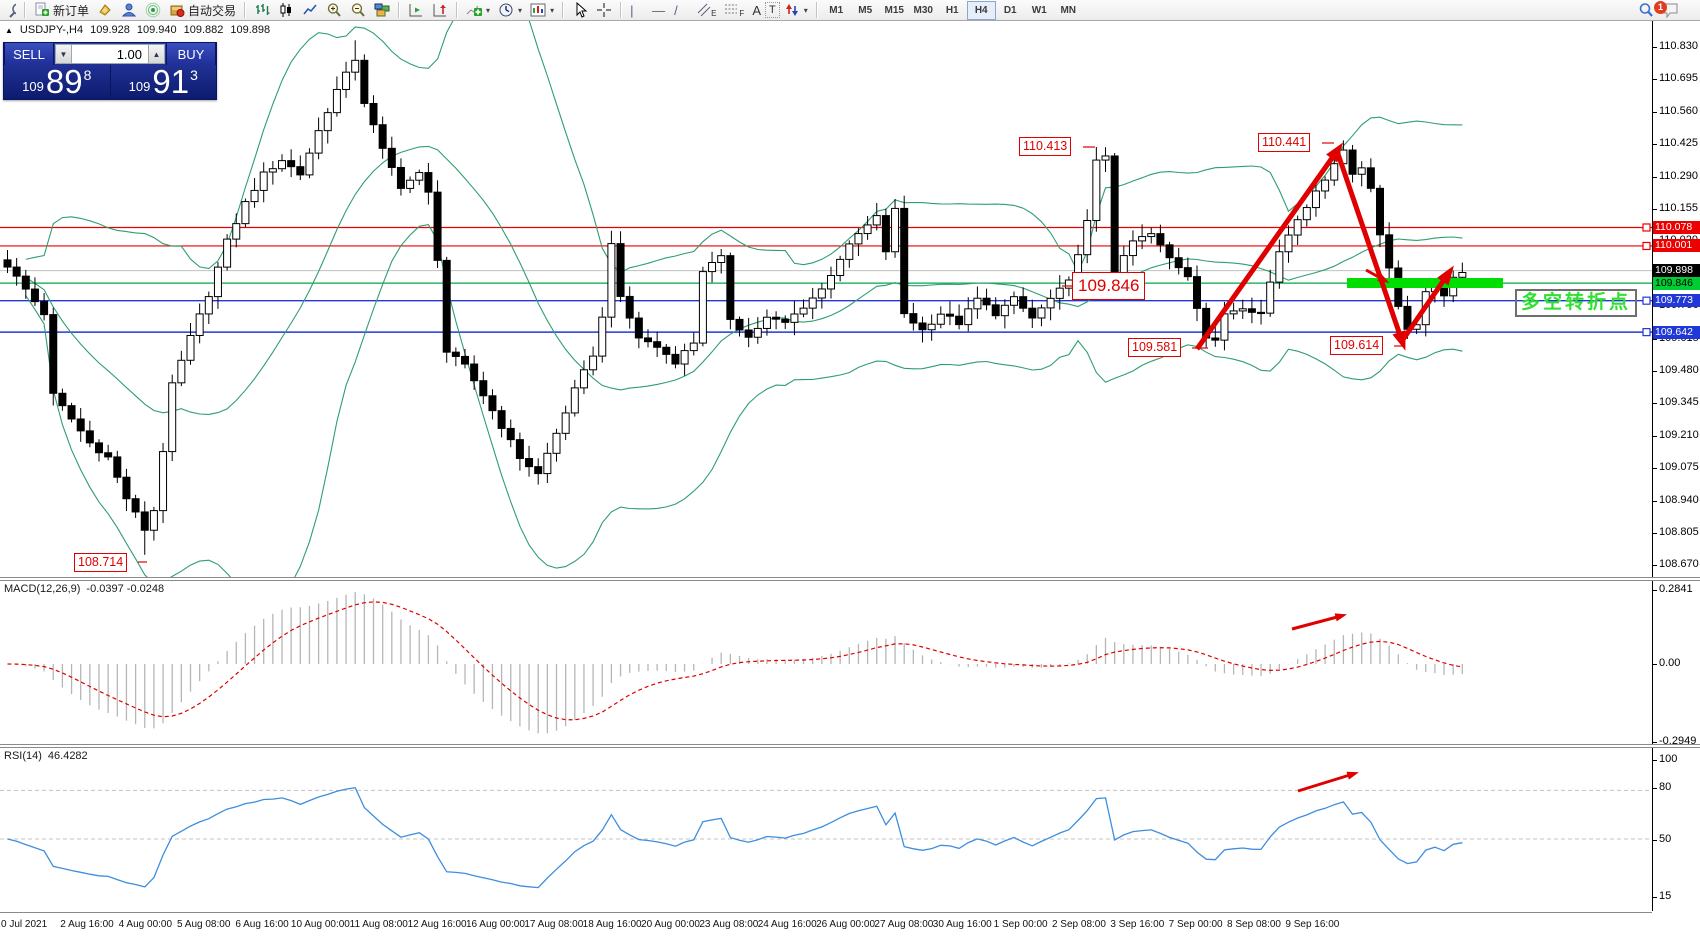  I want to click on clipped-toolbar-icon, so click(11, 10).